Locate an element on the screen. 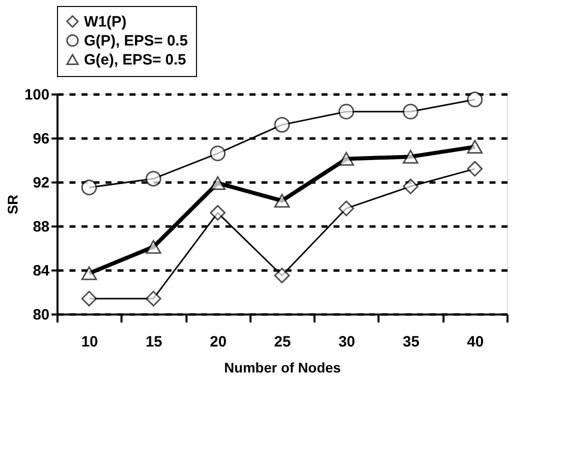 This screenshot has height=472, width=565. y-axis-title: SR is located at coordinates (12, 204).